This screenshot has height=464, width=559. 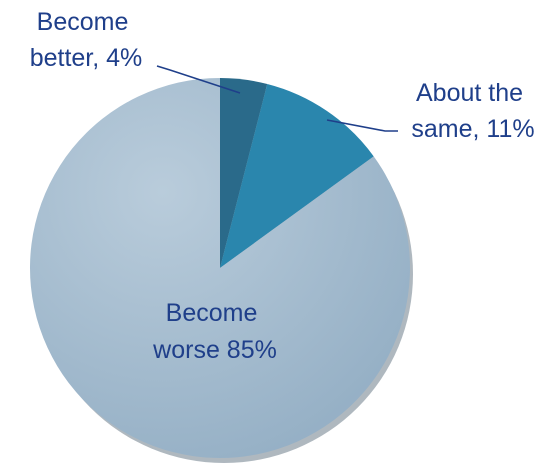 I want to click on slice-label-same: About the same, 11%, so click(x=472, y=111).